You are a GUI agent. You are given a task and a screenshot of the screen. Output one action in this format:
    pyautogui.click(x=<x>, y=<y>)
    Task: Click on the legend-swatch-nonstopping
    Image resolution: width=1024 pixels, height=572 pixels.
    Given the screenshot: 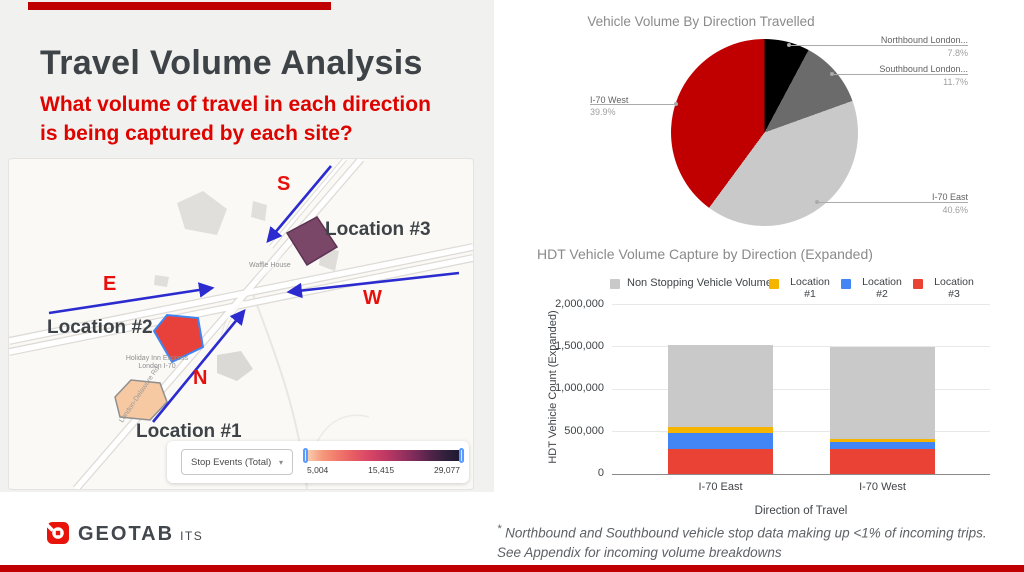 What is the action you would take?
    pyautogui.click(x=615, y=284)
    